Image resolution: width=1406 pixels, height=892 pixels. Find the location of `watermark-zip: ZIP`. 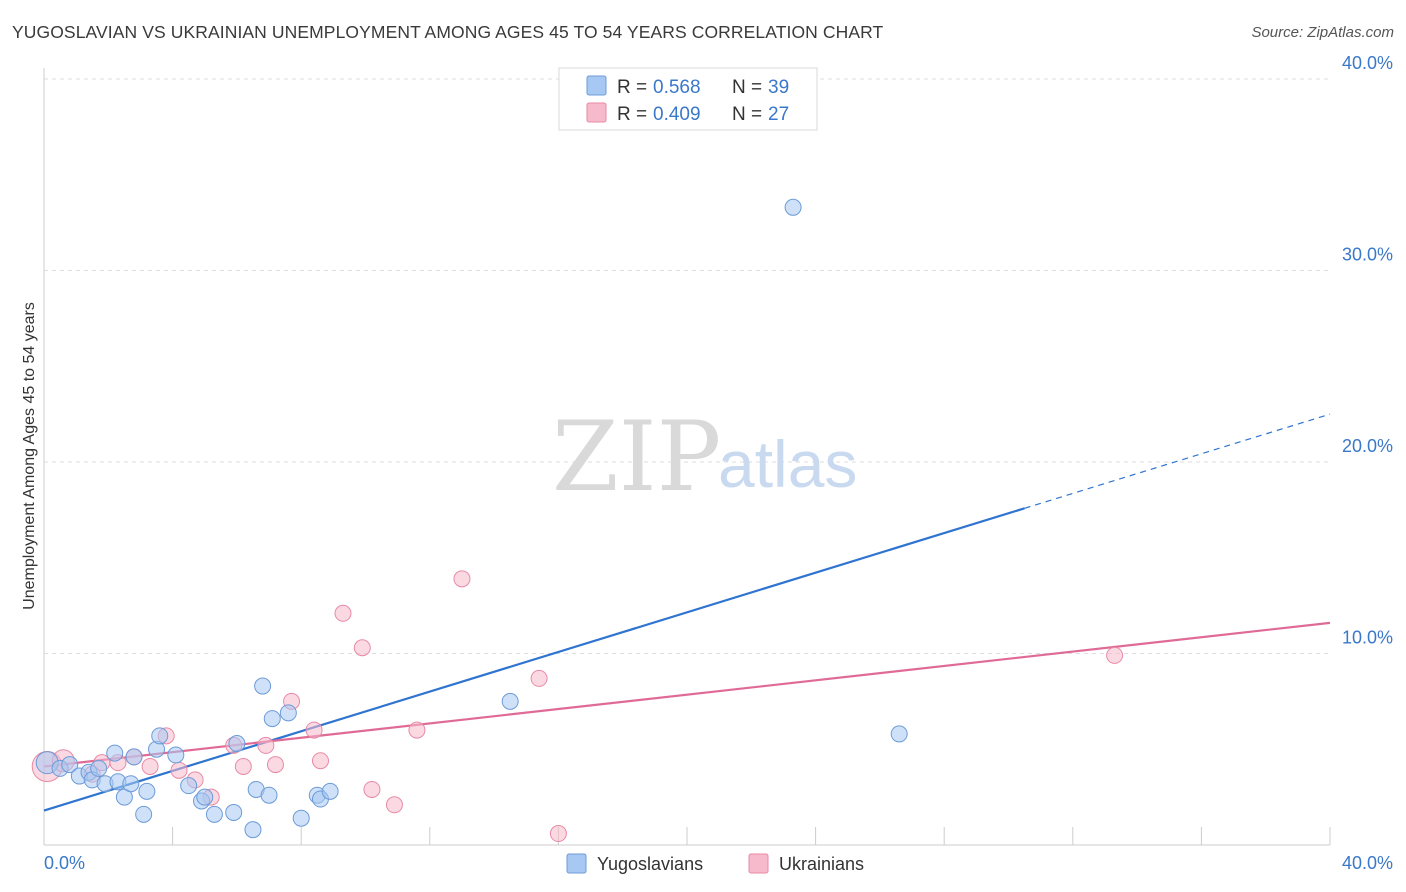

watermark-zip: ZIP is located at coordinates (636, 457).